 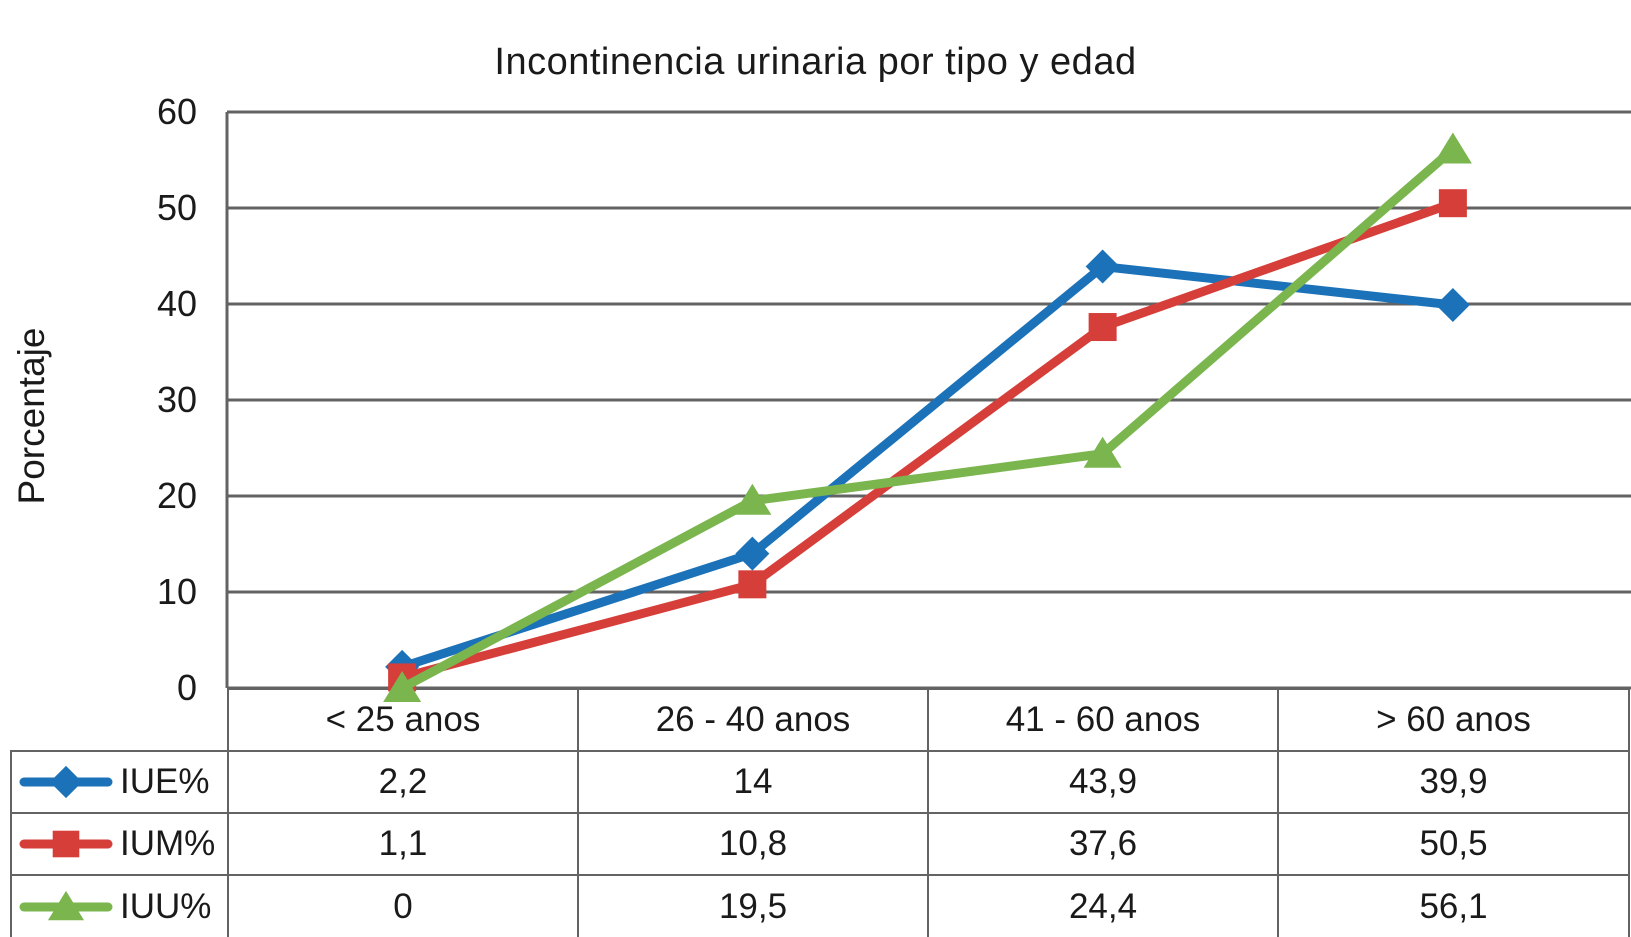 What do you see at coordinates (176, 207) in the screenshot?
I see `y-tick-label: 50` at bounding box center [176, 207].